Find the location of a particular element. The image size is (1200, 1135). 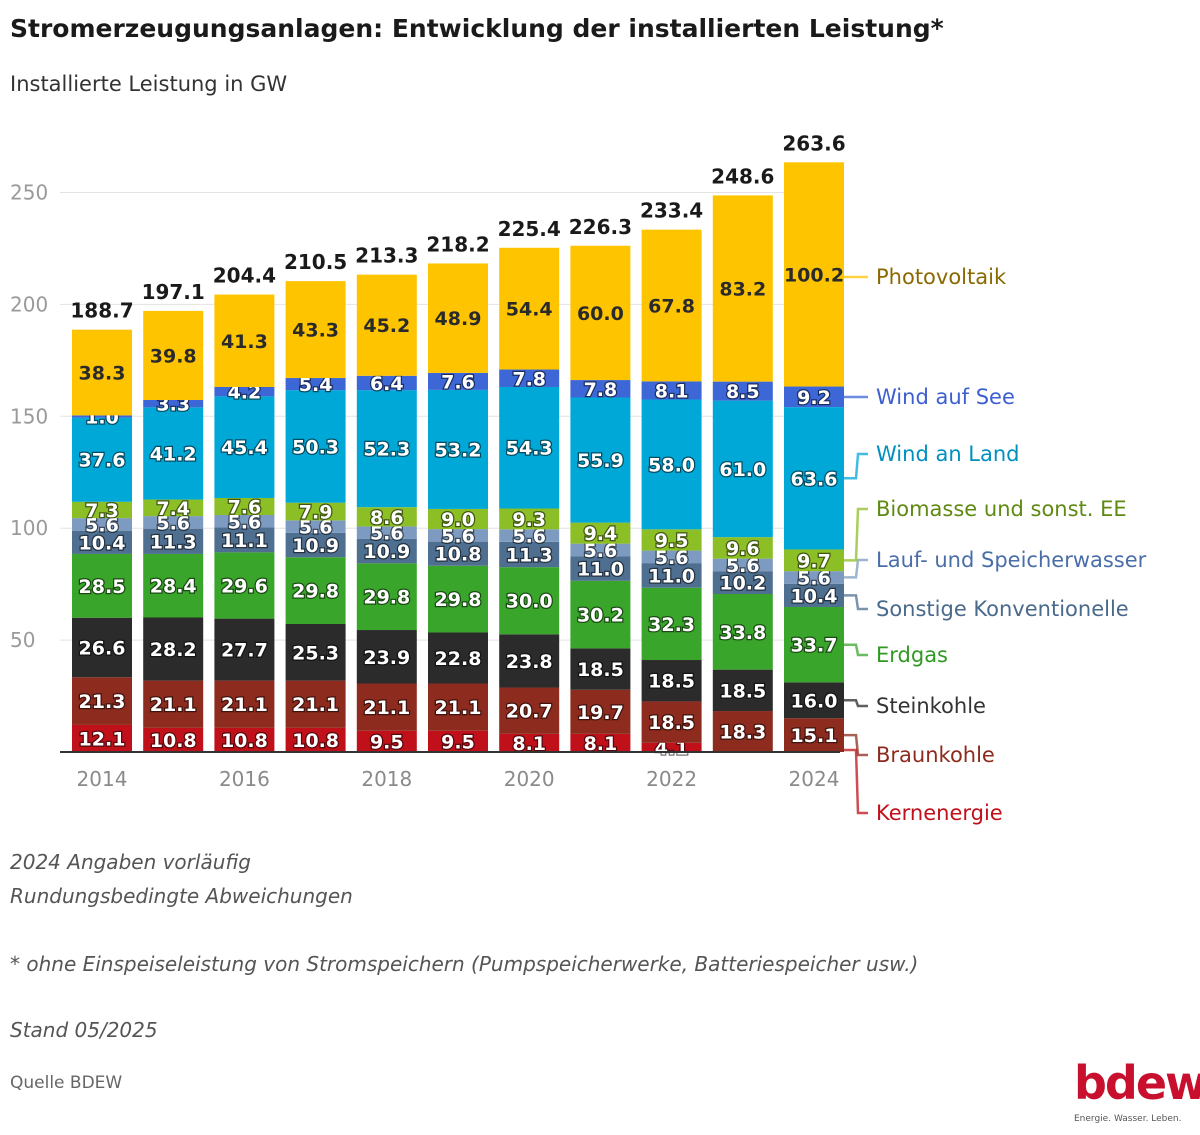

data-label: 22.8 is located at coordinates (458, 659).